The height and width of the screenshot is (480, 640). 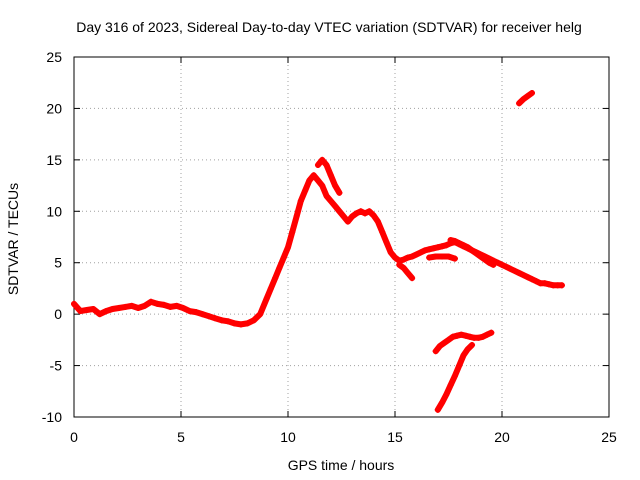 I want to click on y-tick-label: -10, so click(x=52, y=417).